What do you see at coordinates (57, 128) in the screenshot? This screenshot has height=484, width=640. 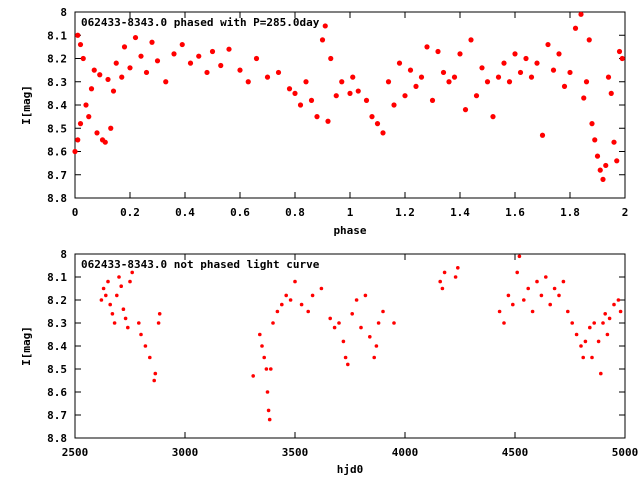 I see `y-tick-label: 8.5` at bounding box center [57, 128].